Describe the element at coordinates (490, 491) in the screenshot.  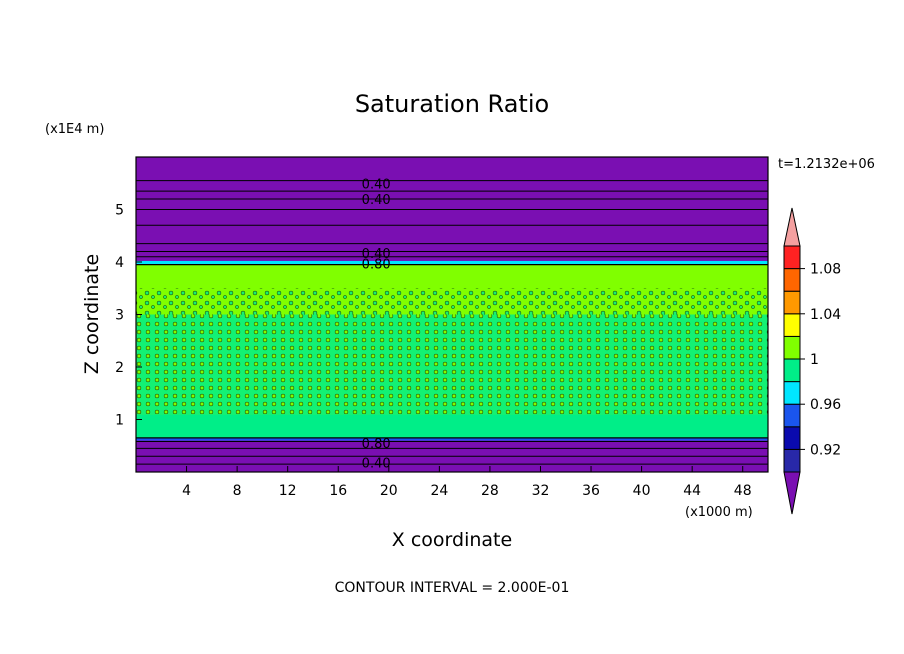
I see `x-tick-label: 28` at that location.